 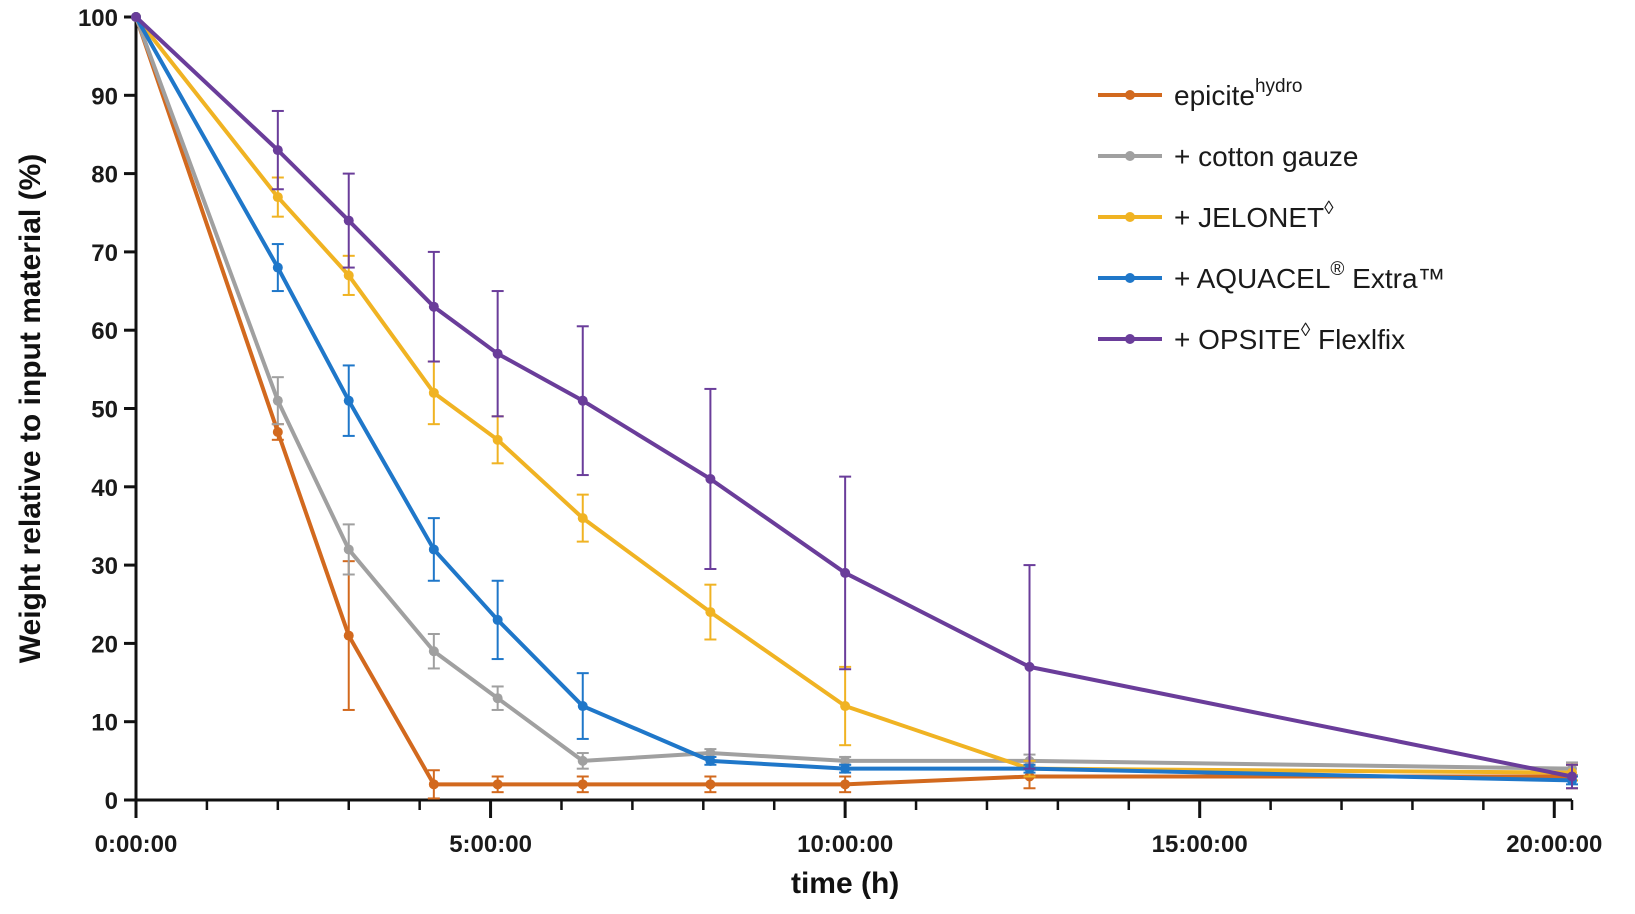 I want to click on legend-label-main: + OPSITE, so click(x=1237, y=339).